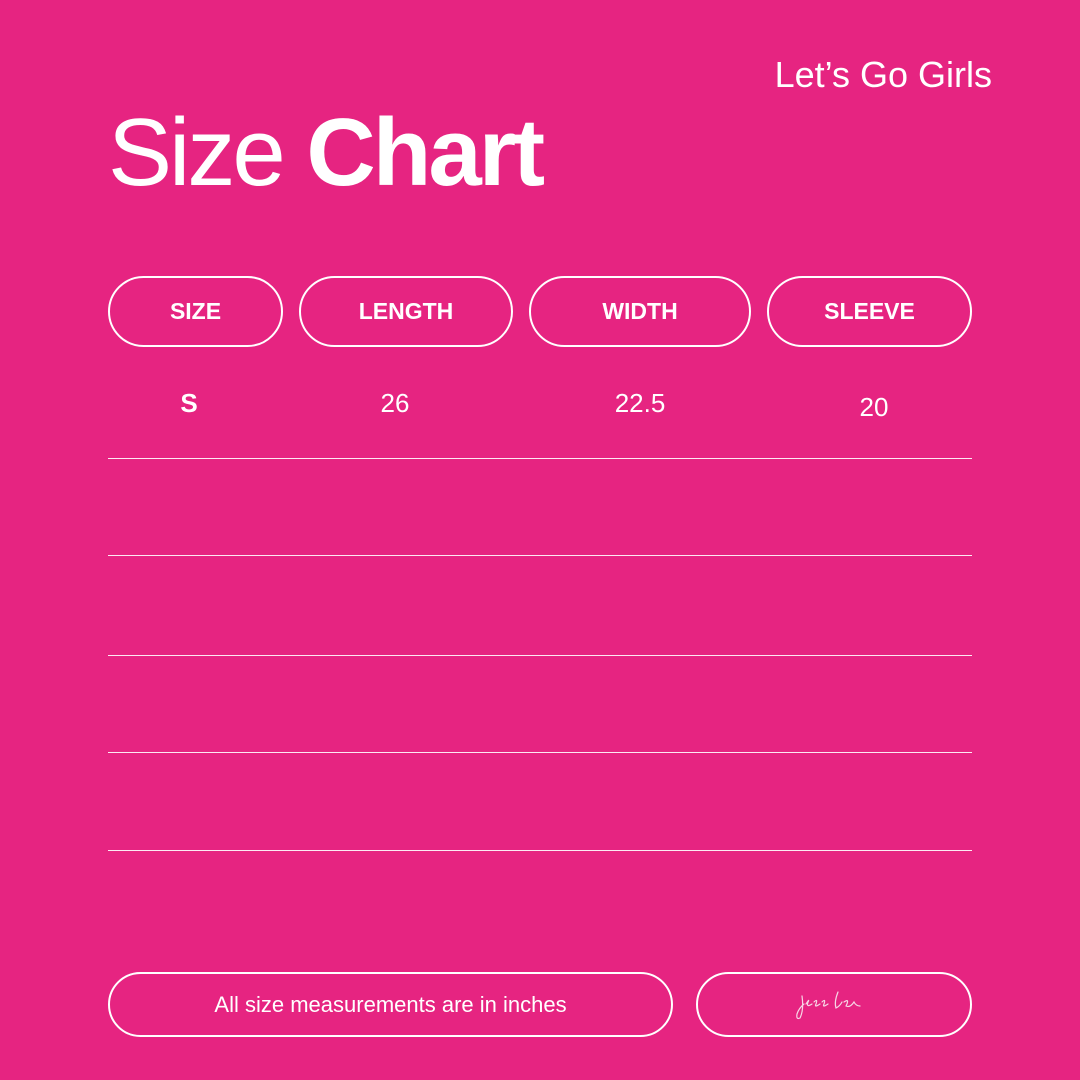 Image resolution: width=1080 pixels, height=1080 pixels. Describe the element at coordinates (640, 311) in the screenshot. I see `header-width: WIDTH` at that location.